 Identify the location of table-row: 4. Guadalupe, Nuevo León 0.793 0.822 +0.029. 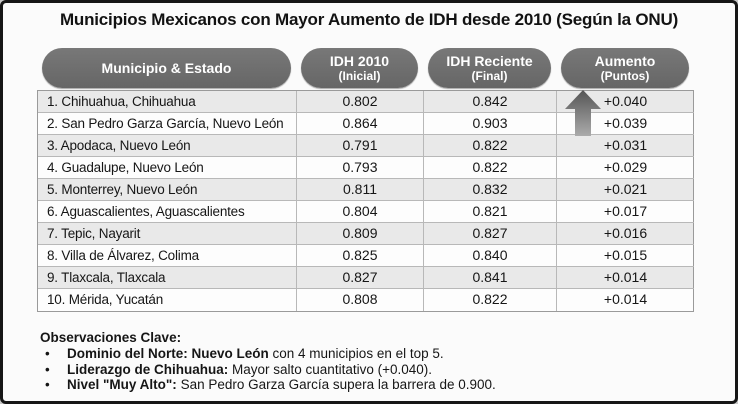
(366, 168).